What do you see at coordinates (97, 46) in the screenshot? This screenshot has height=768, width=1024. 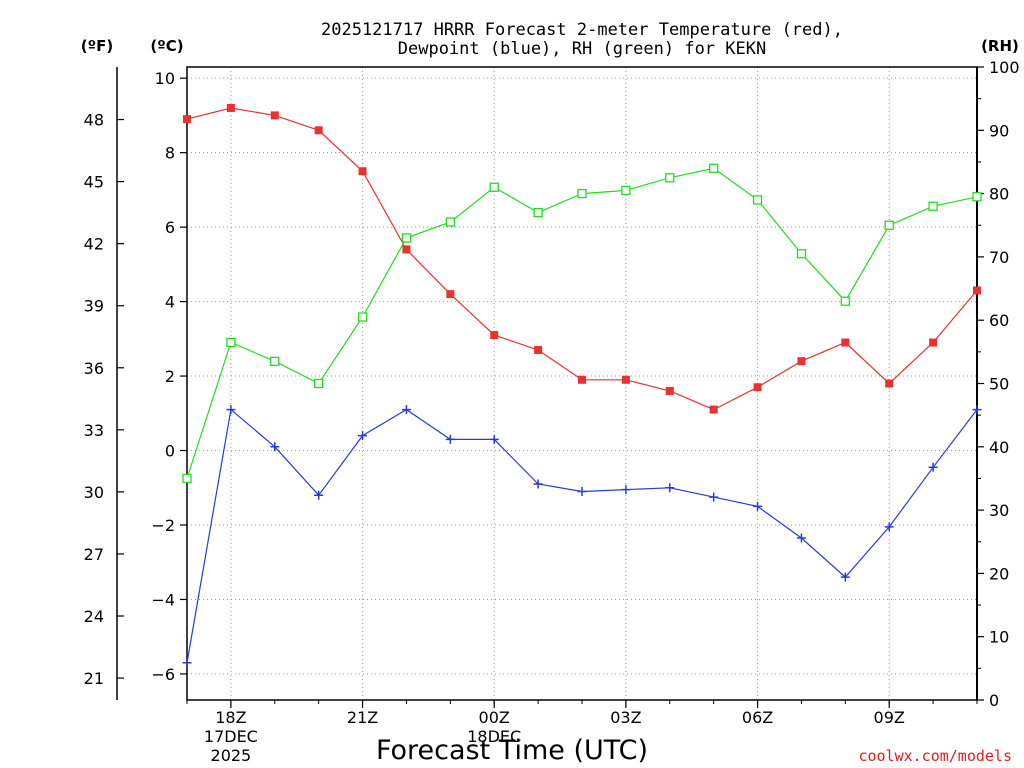 I see `fahrenheit-unit-label: (ºF)` at bounding box center [97, 46].